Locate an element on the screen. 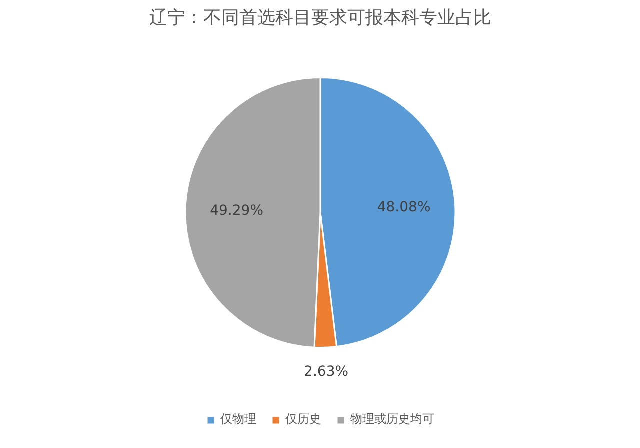 The height and width of the screenshot is (448, 640). legend-label: 仅物理 is located at coordinates (238, 419).